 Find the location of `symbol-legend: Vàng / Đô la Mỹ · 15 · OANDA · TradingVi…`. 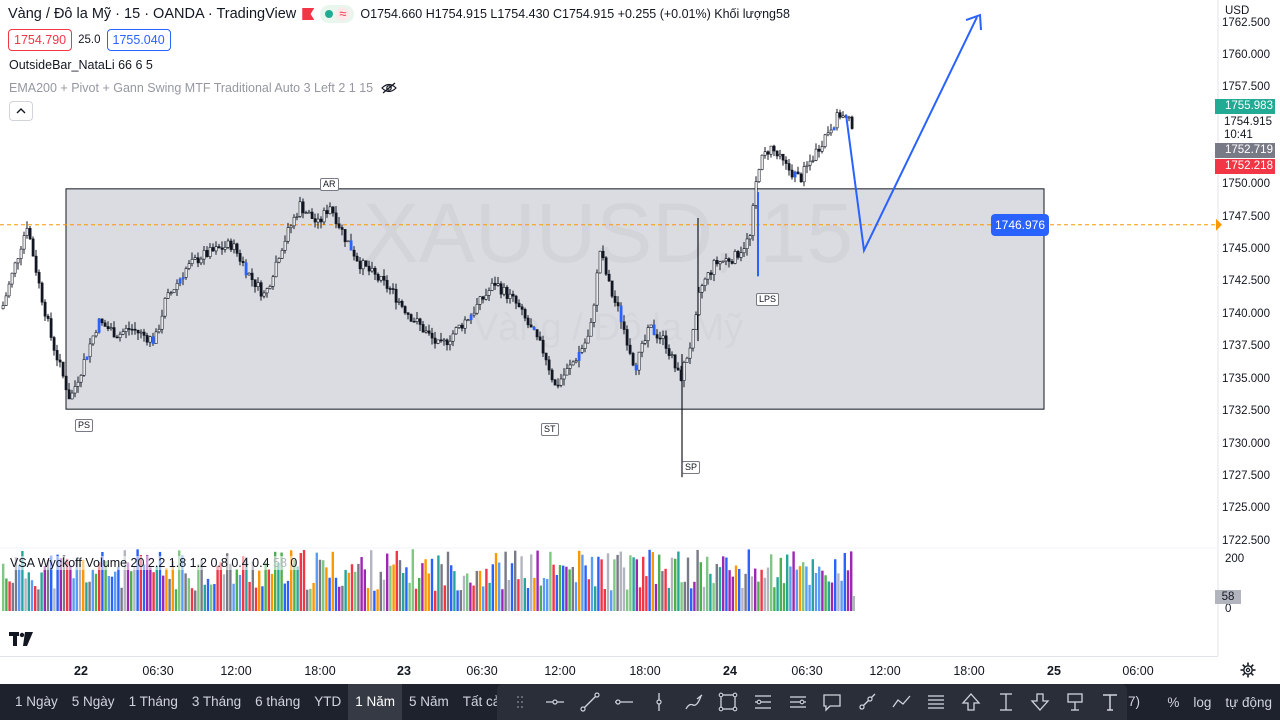

symbol-legend: Vàng / Đô la Mỹ · 15 · OANDA · TradingVi… is located at coordinates (399, 14).